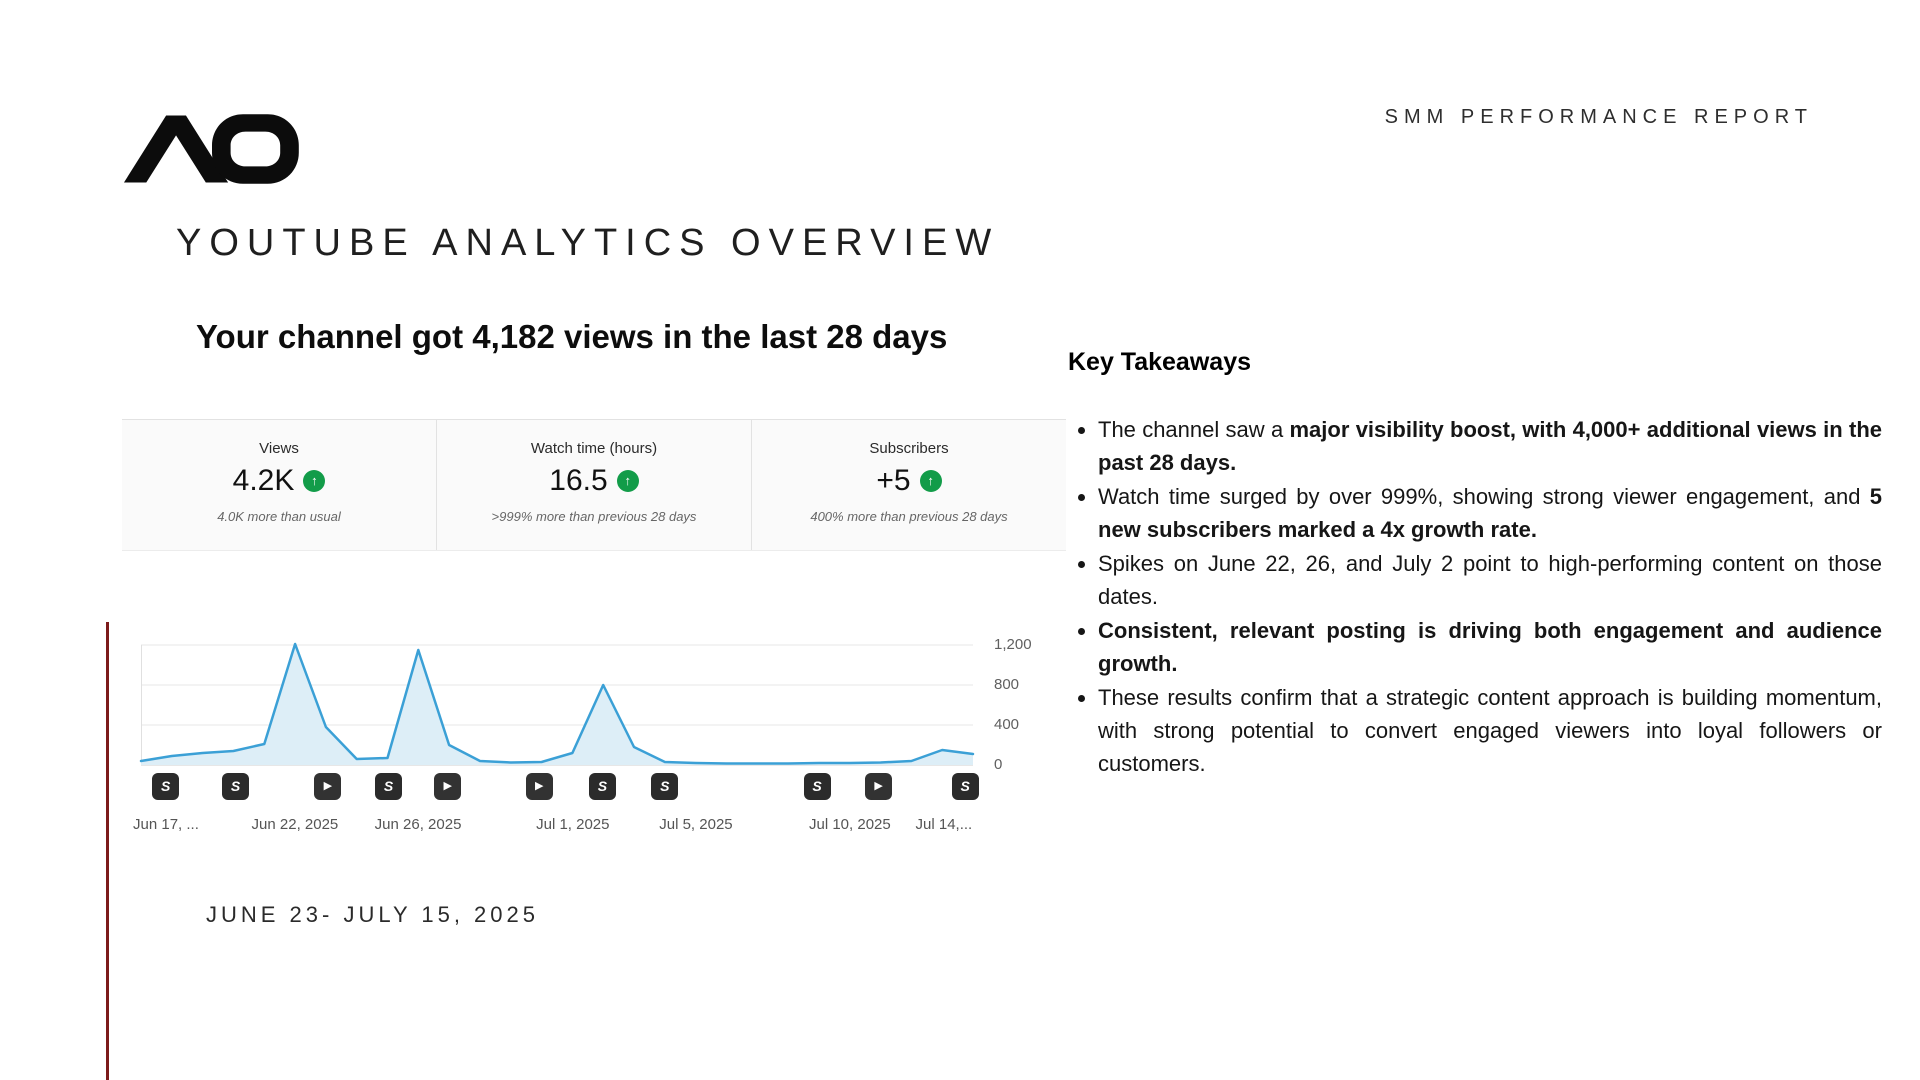 The image size is (1920, 1080). I want to click on stat-note: 400% more than previous 28 days, so click(909, 516).